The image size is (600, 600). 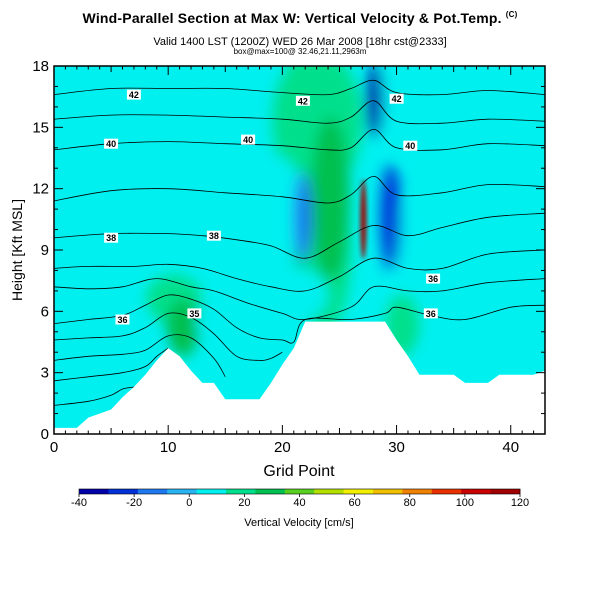 What do you see at coordinates (410, 503) in the screenshot?
I see `colorbar-tick-label: 80` at bounding box center [410, 503].